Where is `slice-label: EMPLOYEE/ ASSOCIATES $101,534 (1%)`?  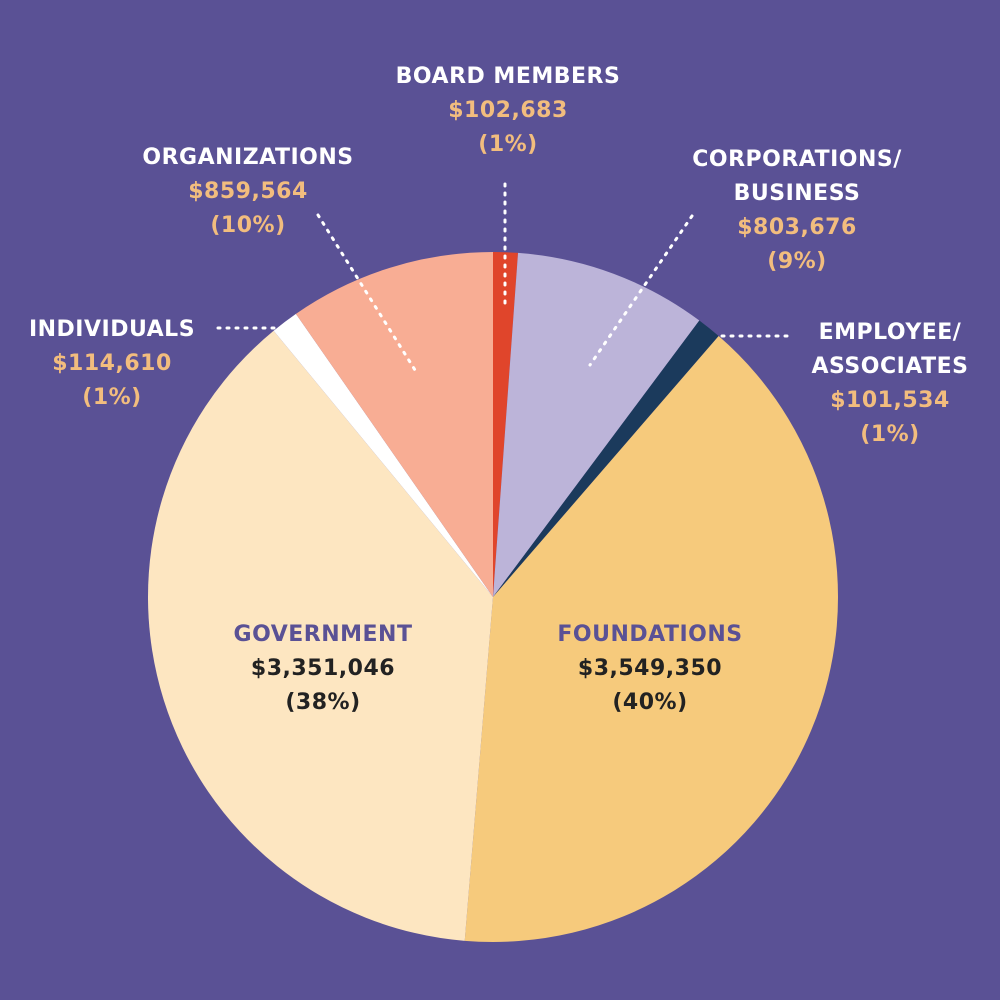 slice-label: EMPLOYEE/ ASSOCIATES $101,534 (1%) is located at coordinates (890, 384).